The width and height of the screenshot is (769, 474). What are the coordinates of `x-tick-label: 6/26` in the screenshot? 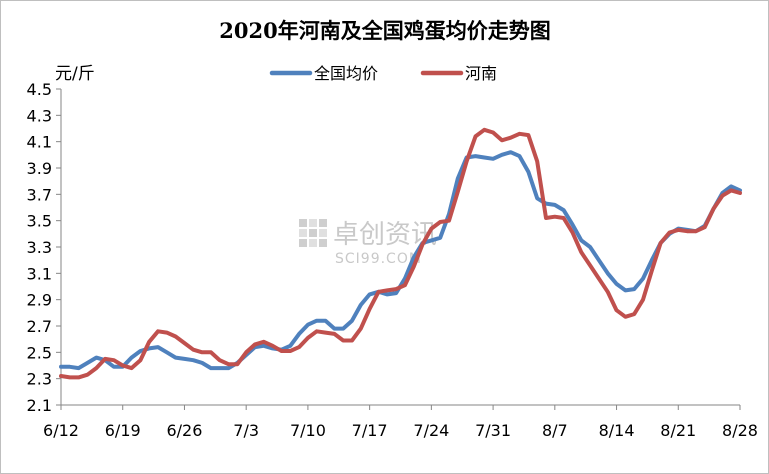 It's located at (184, 430).